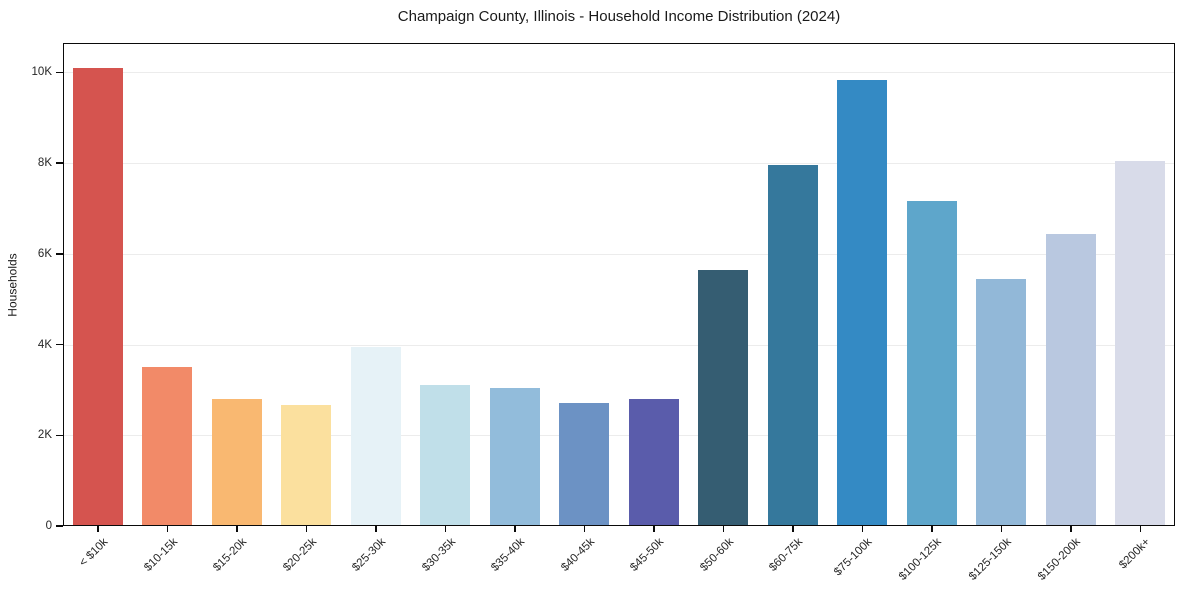 The height and width of the screenshot is (590, 1189). I want to click on x-tick-label: $200k+, so click(1135, 554).